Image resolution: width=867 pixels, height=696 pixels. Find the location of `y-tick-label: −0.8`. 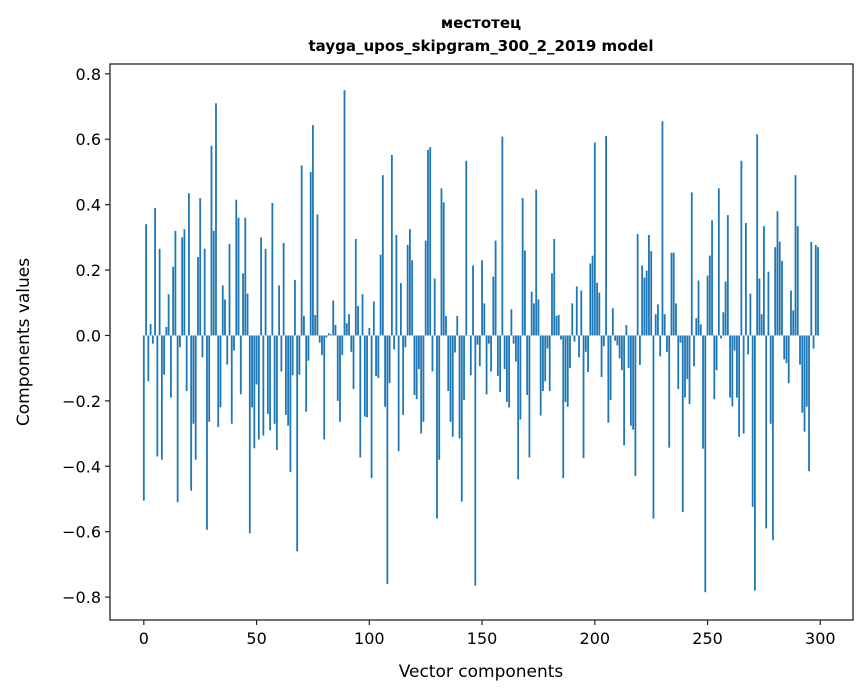

y-tick-label: −0.8 is located at coordinates (81, 597).